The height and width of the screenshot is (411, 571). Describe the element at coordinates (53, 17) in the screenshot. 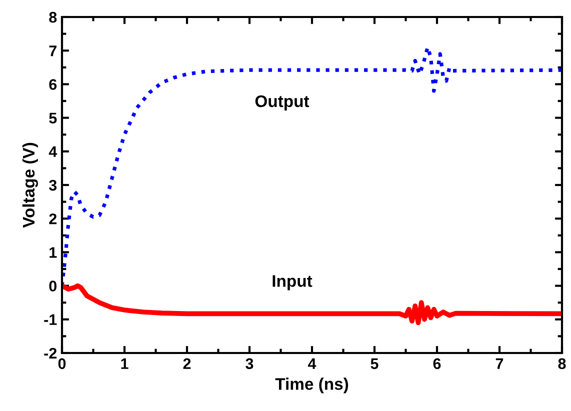

I see `y-tick-label: 8` at that location.